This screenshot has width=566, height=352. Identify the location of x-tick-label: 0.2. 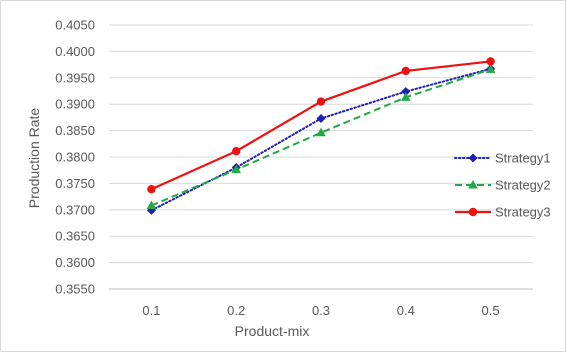
(236, 310).